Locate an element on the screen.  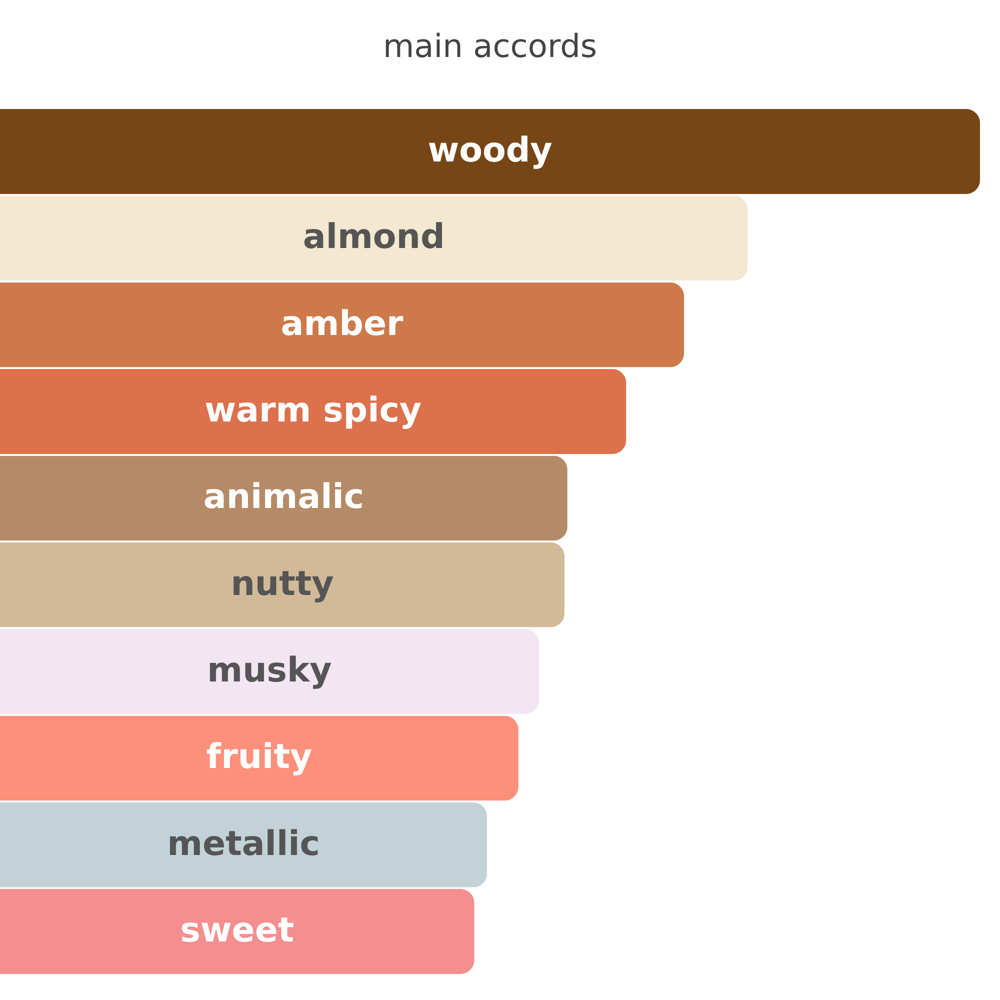
y-tick-label: warm spicy is located at coordinates (313, 410).